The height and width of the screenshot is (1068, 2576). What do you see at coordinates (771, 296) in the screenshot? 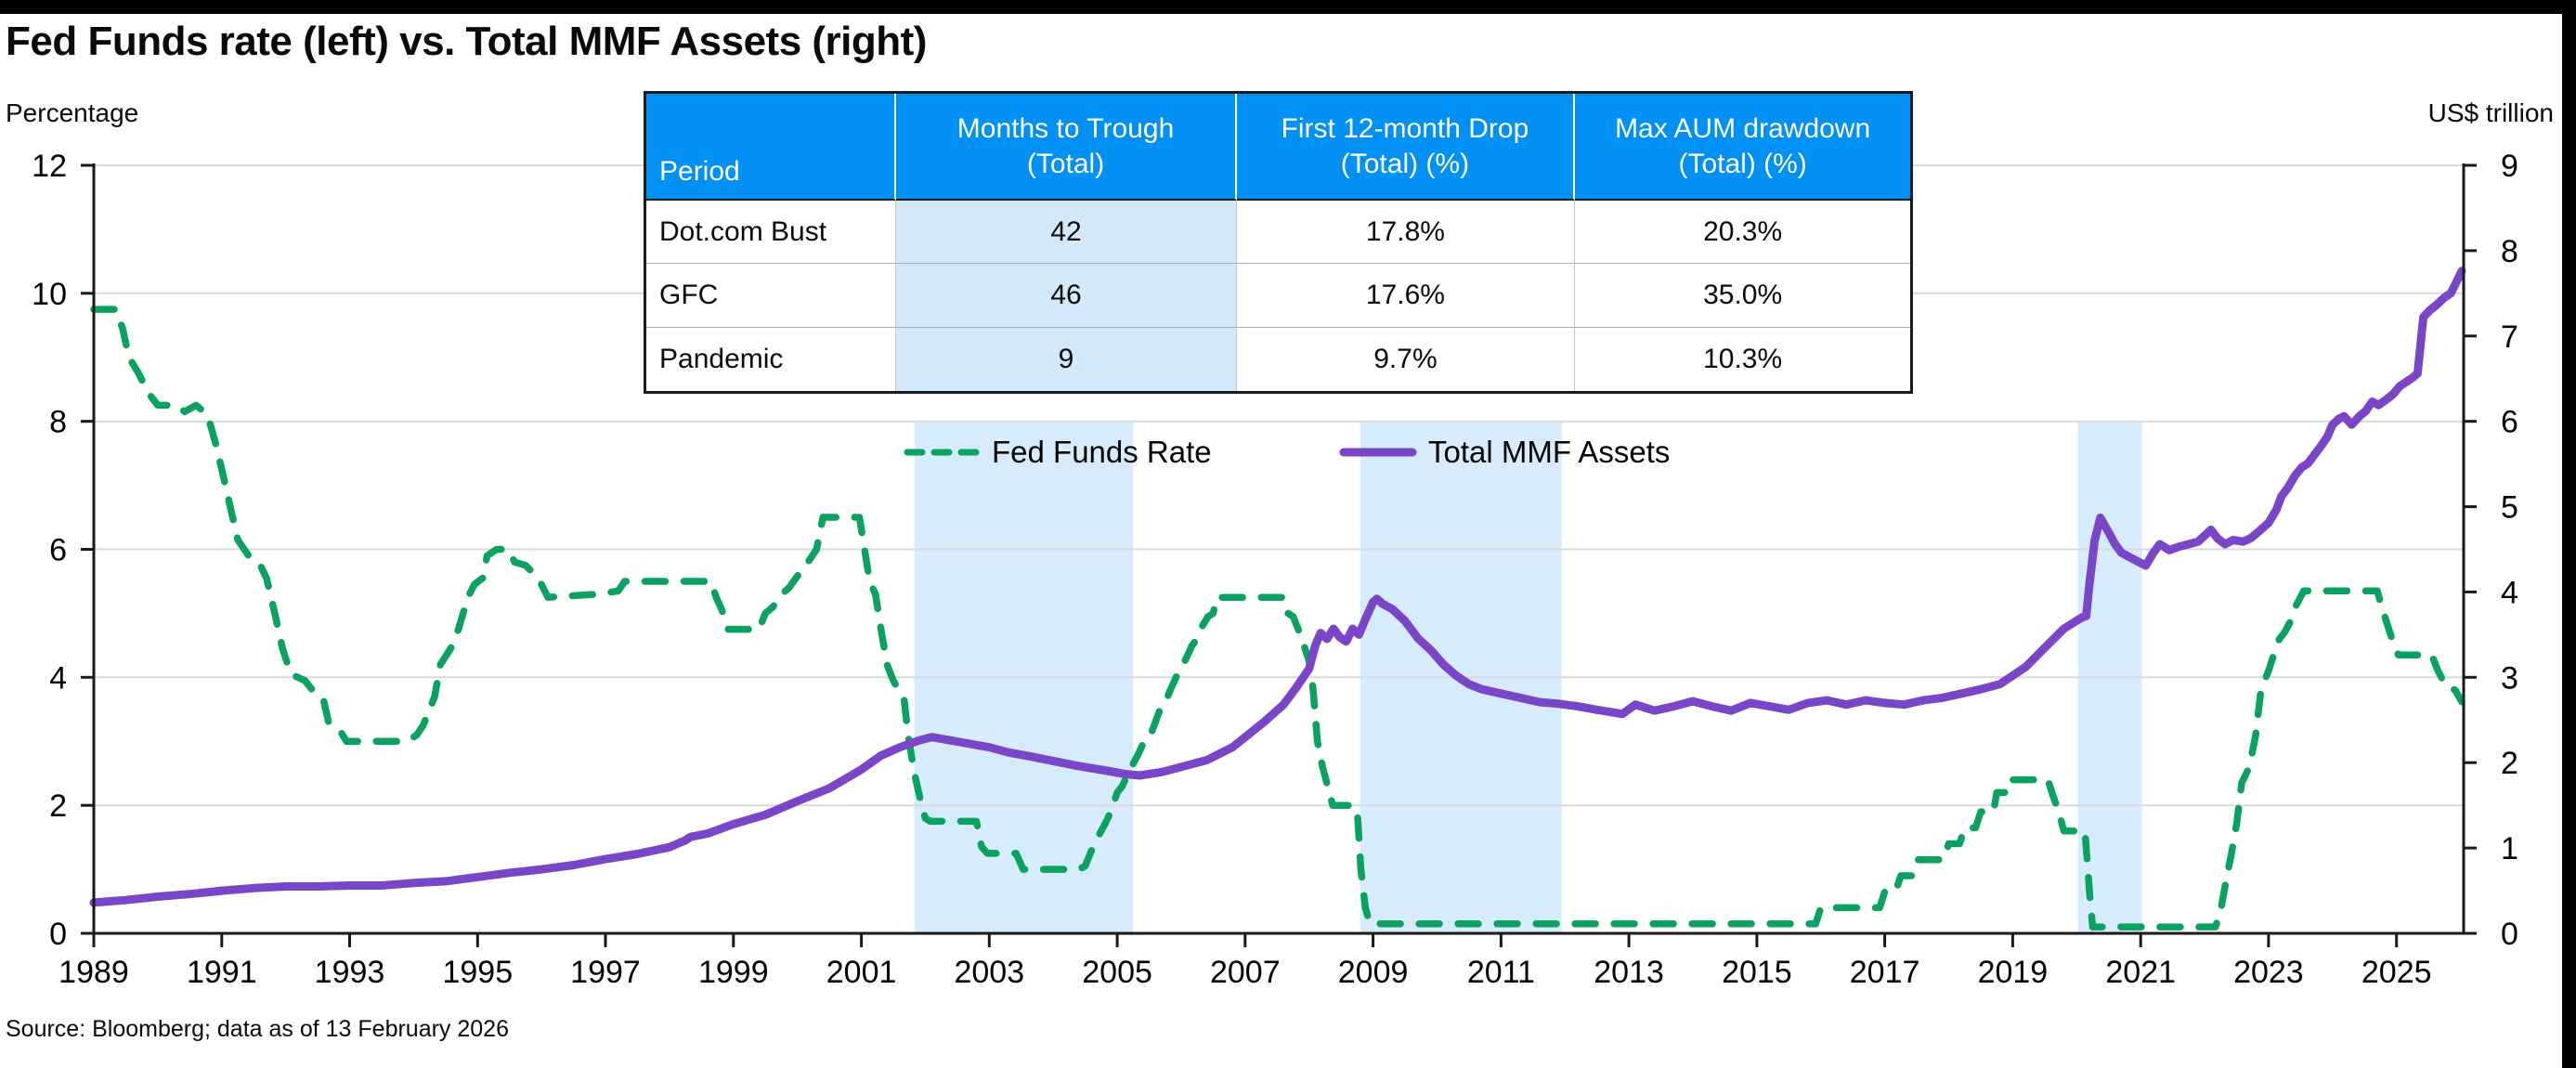
I see `table-cell: GFC` at bounding box center [771, 296].